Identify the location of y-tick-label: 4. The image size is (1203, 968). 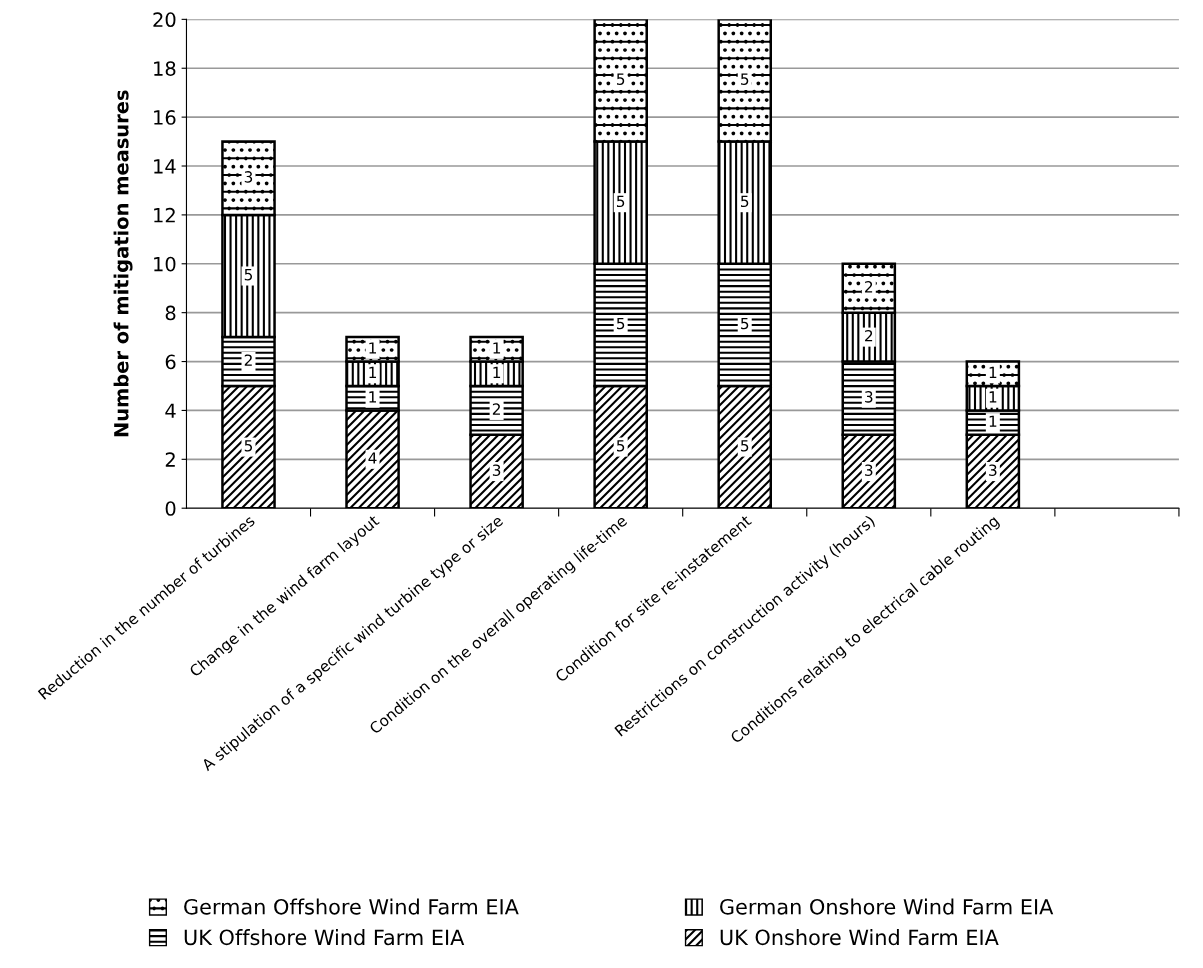
(170, 410).